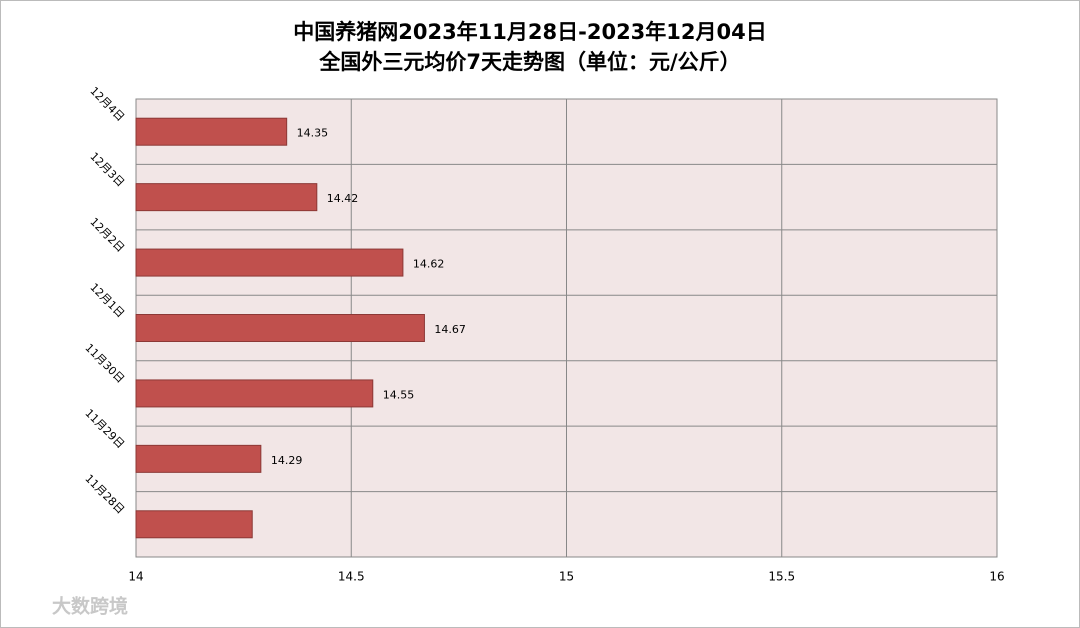 The width and height of the screenshot is (1080, 628). I want to click on value-label: 14.35, so click(313, 133).